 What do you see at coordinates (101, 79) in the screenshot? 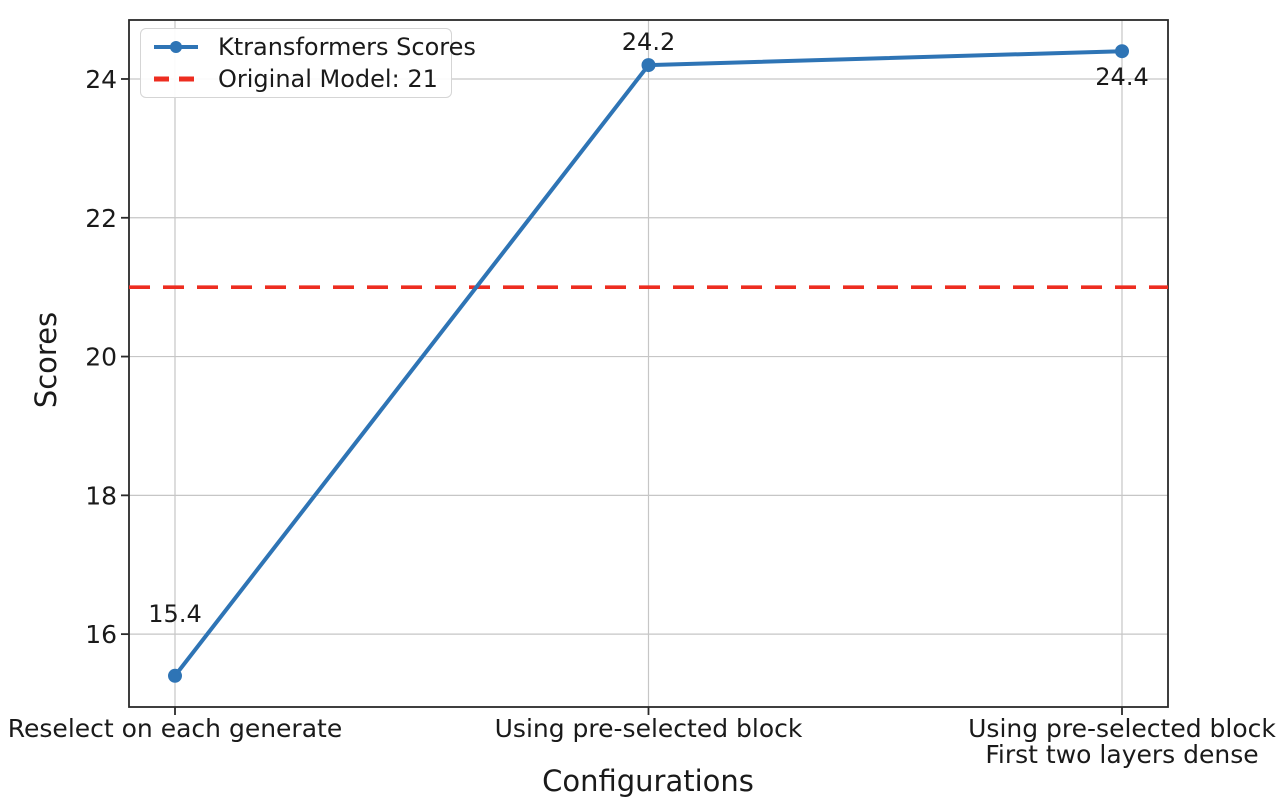
I see `y-tick-label: 24` at bounding box center [101, 79].